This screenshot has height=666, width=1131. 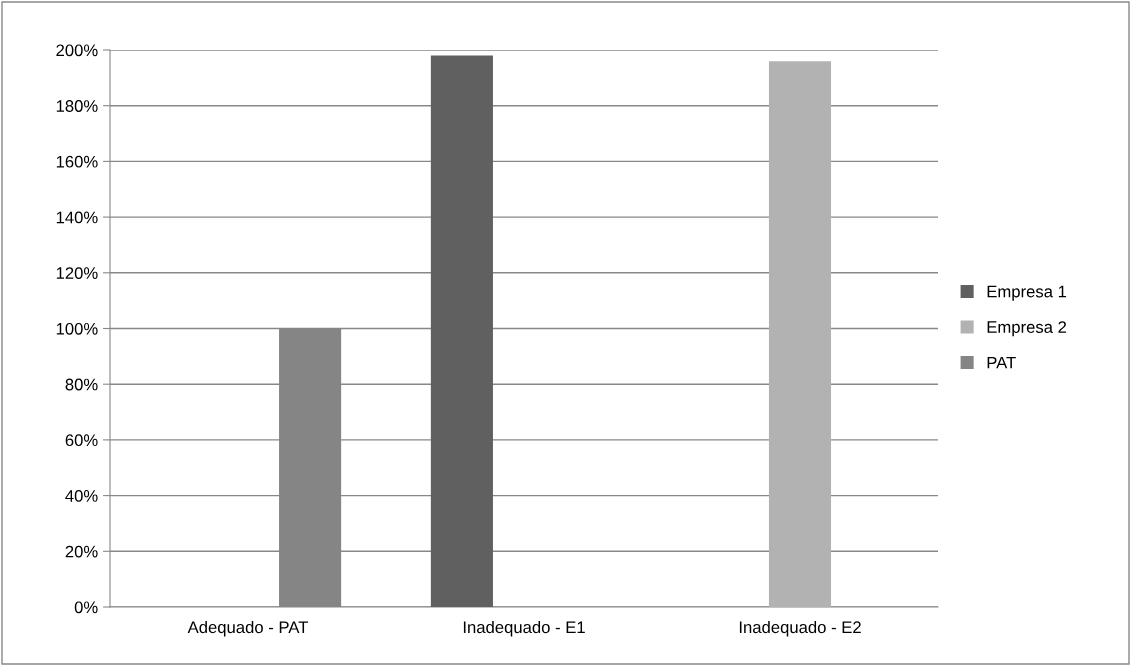 I want to click on y-tick-label: 200%, so click(x=77, y=50).